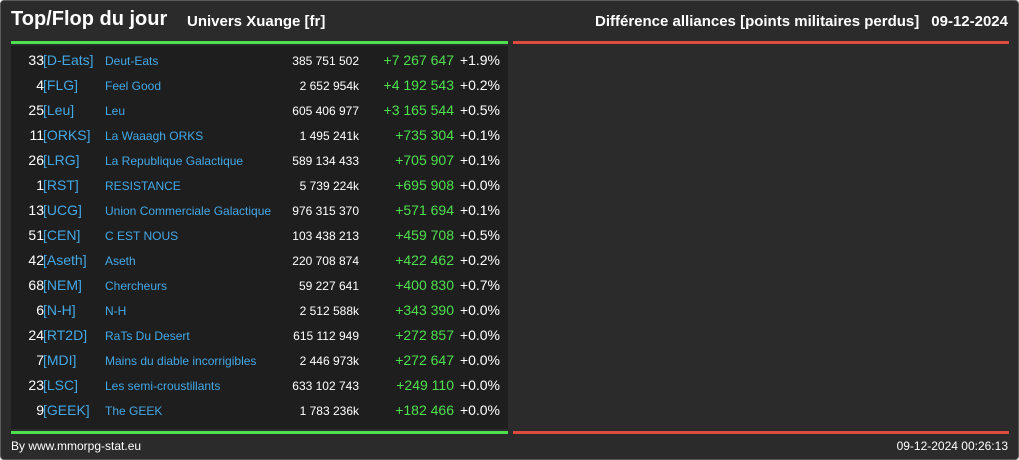 Image resolution: width=1019 pixels, height=460 pixels. What do you see at coordinates (65, 260) in the screenshot?
I see `alliance-tag-link: [Aseth]` at bounding box center [65, 260].